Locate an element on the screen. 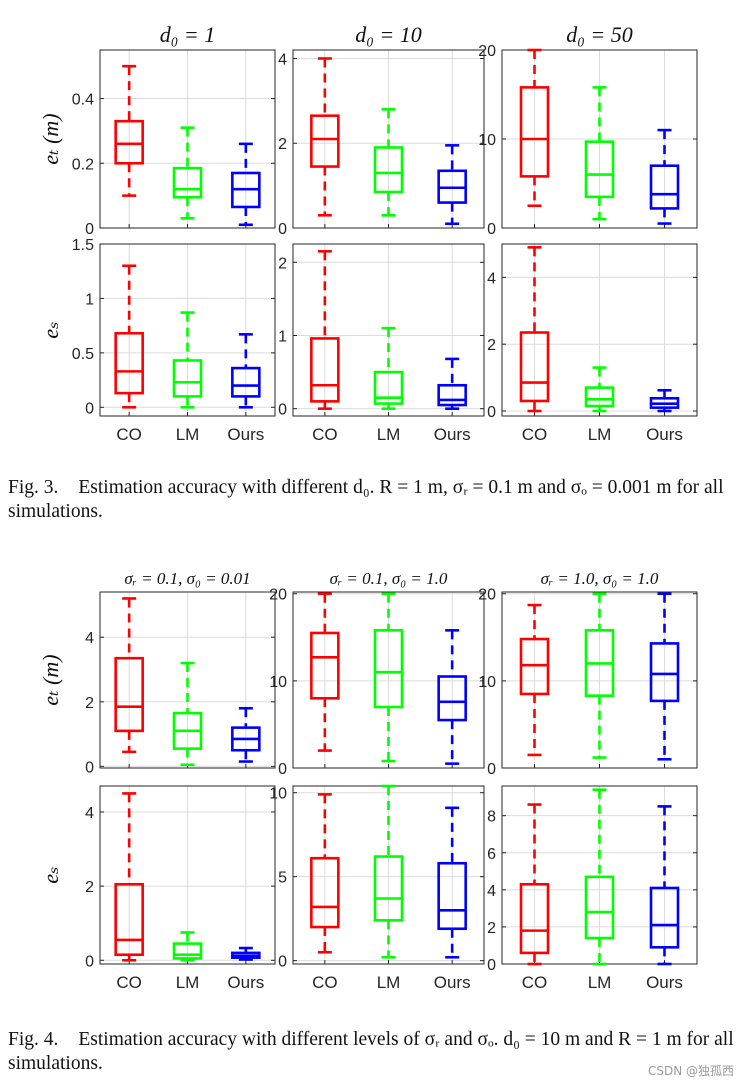 This screenshot has height=1087, width=744. fig3-es-c2-co-box is located at coordinates (325, 370).